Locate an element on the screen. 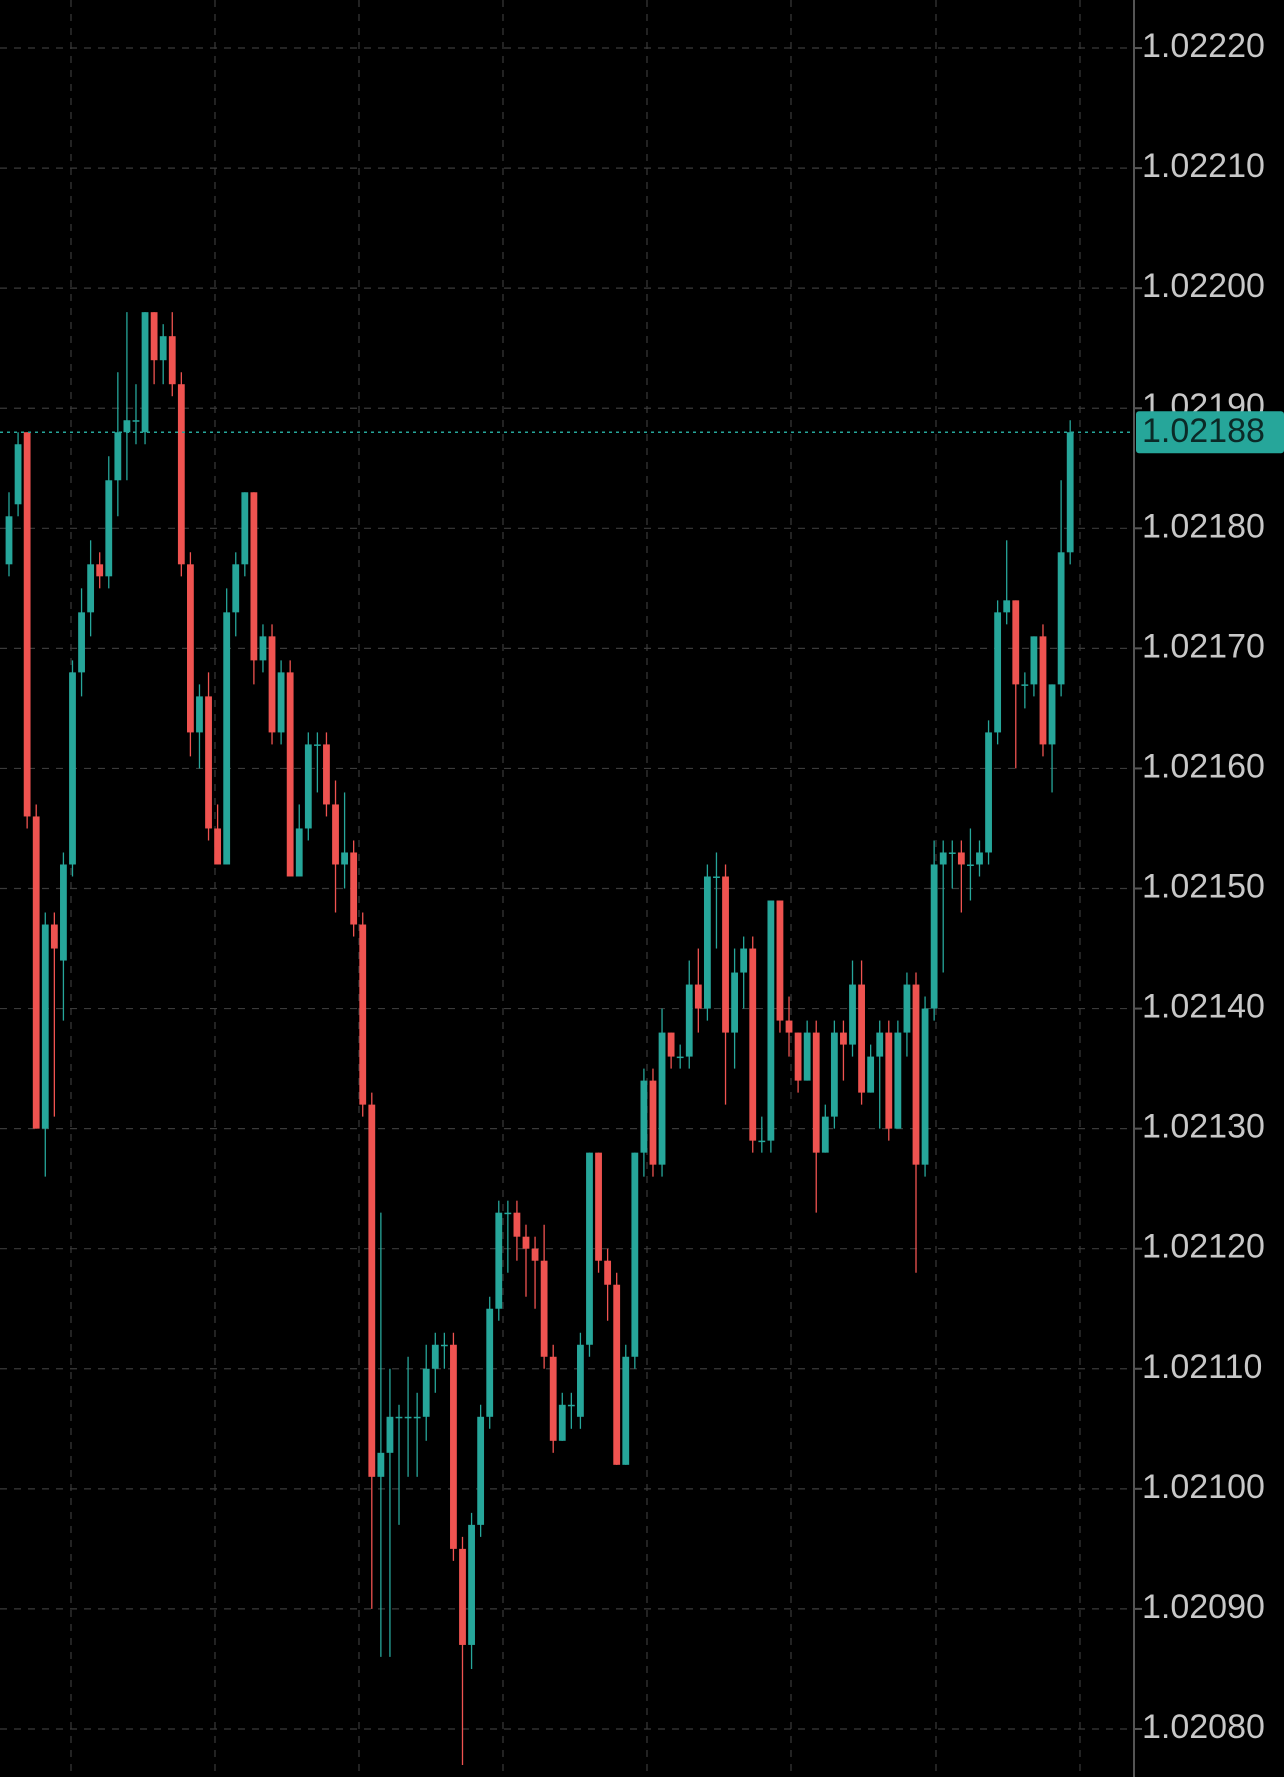 This screenshot has width=1284, height=1777. y-tick-label: 1.02110 is located at coordinates (1202, 1367).